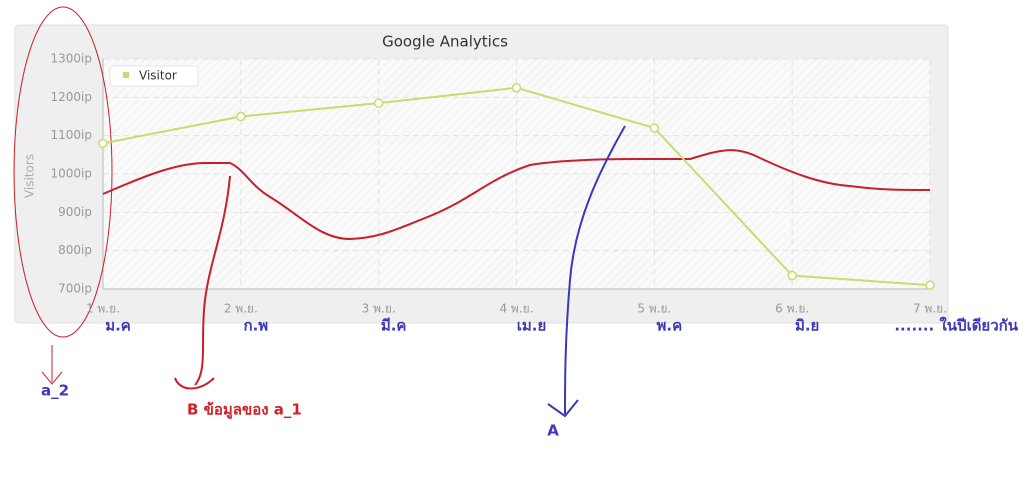 This screenshot has width=1027, height=493. Describe the element at coordinates (956, 326) in the screenshot. I see `month-annotation: ....... ในปีเดียวกัน` at that location.